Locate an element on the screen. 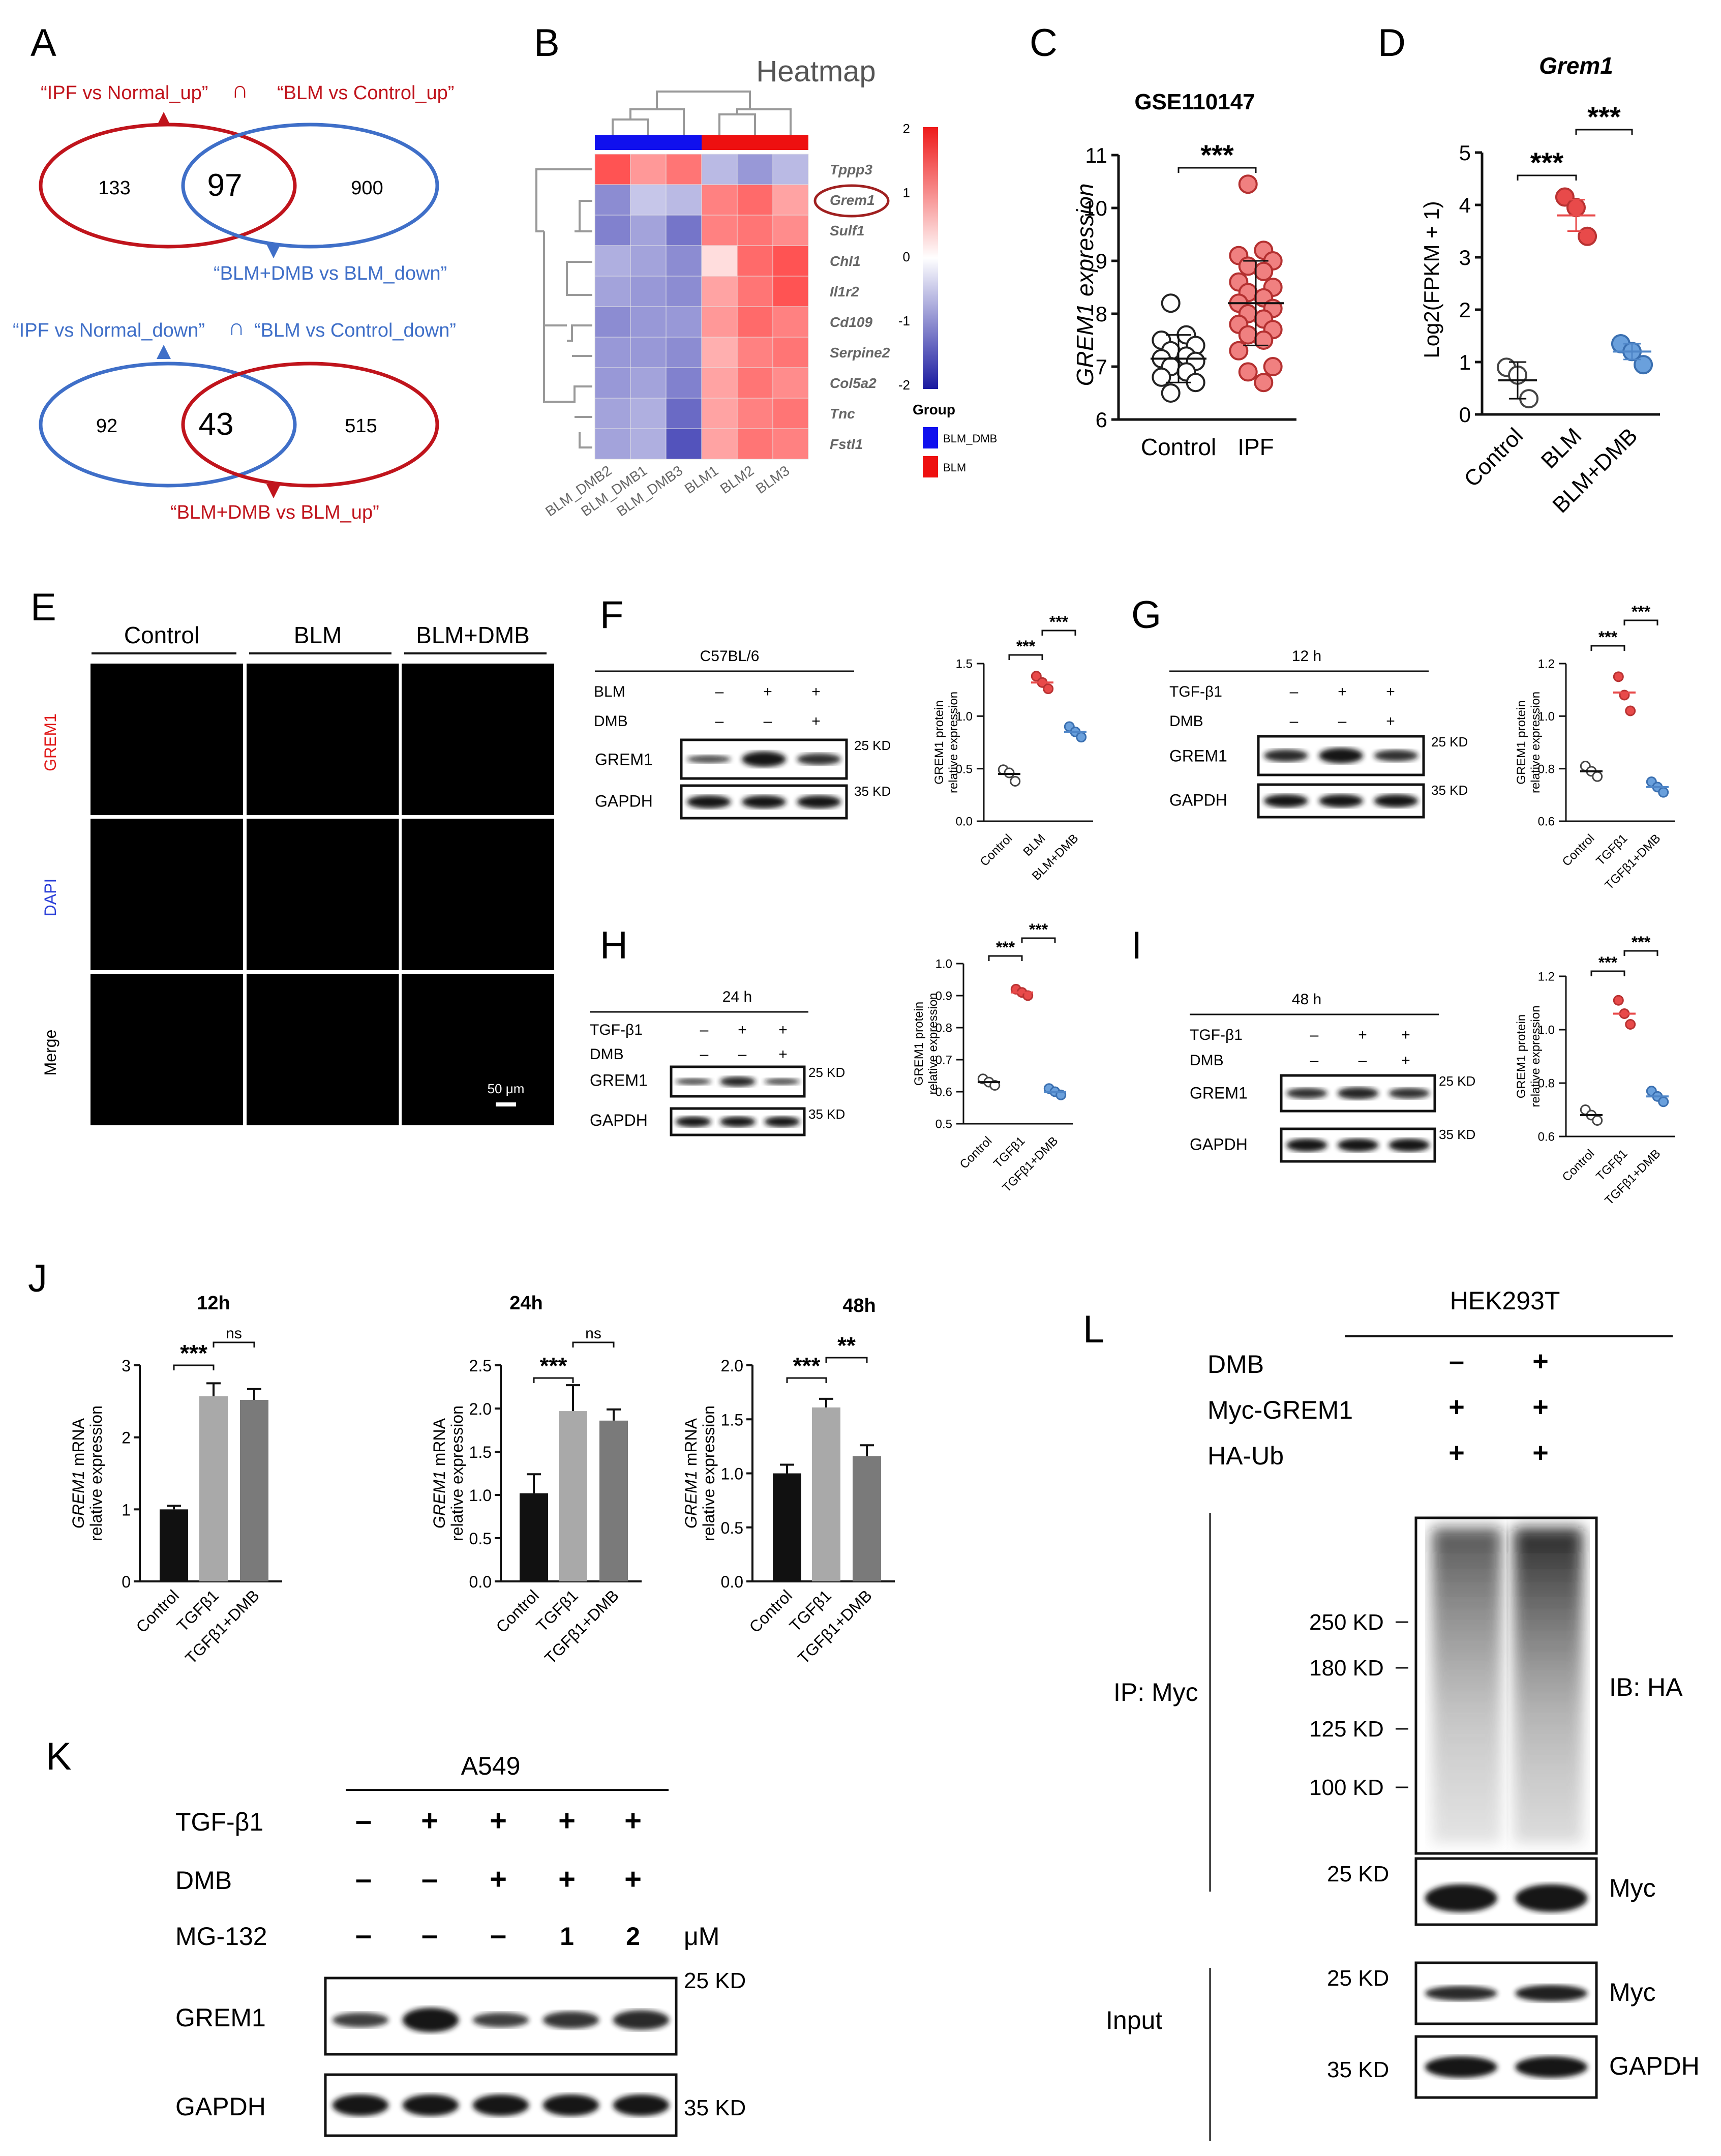  chart-ylabel-line1: GREM1 mRNA is located at coordinates (78, 1474).